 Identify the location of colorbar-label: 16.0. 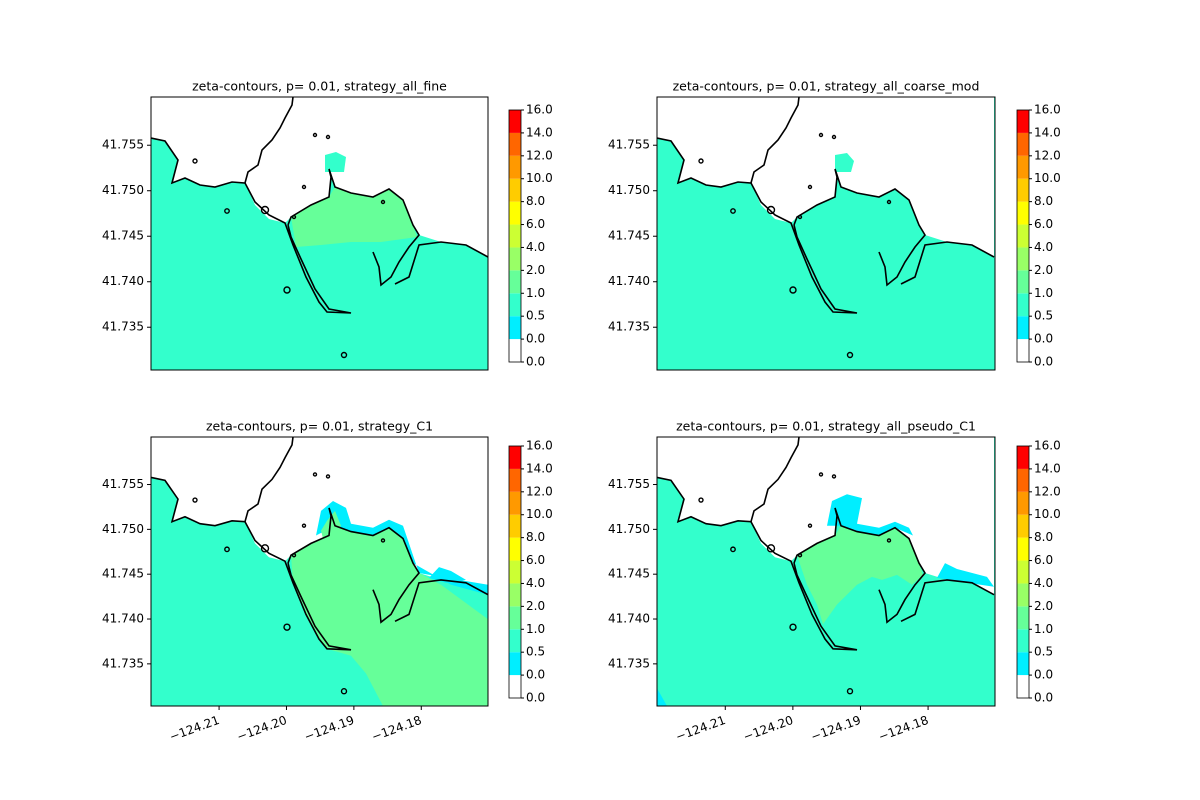
(539, 446).